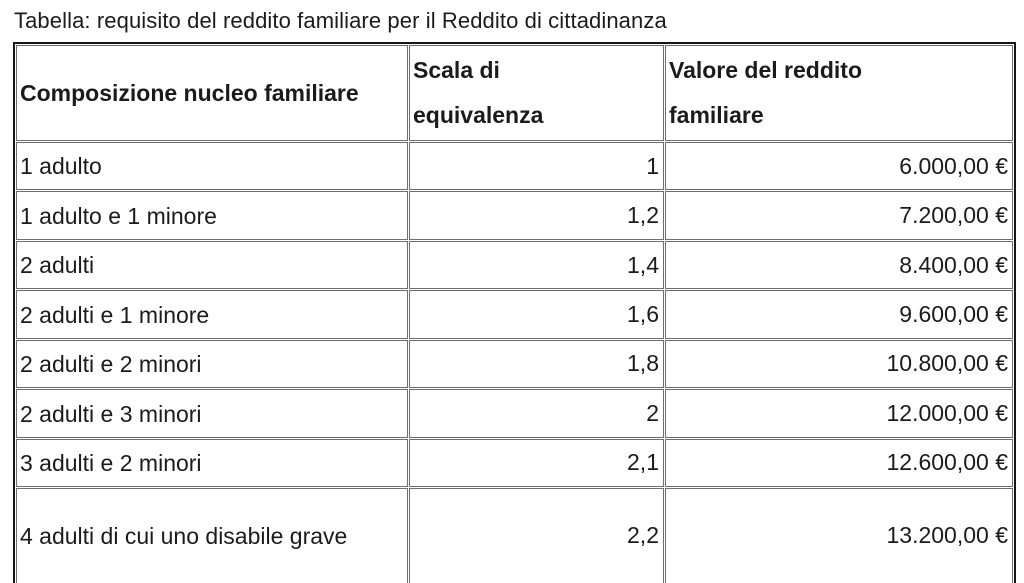 The width and height of the screenshot is (1024, 583). Describe the element at coordinates (61, 166) in the screenshot. I see `cell-text: 1 adulto` at that location.